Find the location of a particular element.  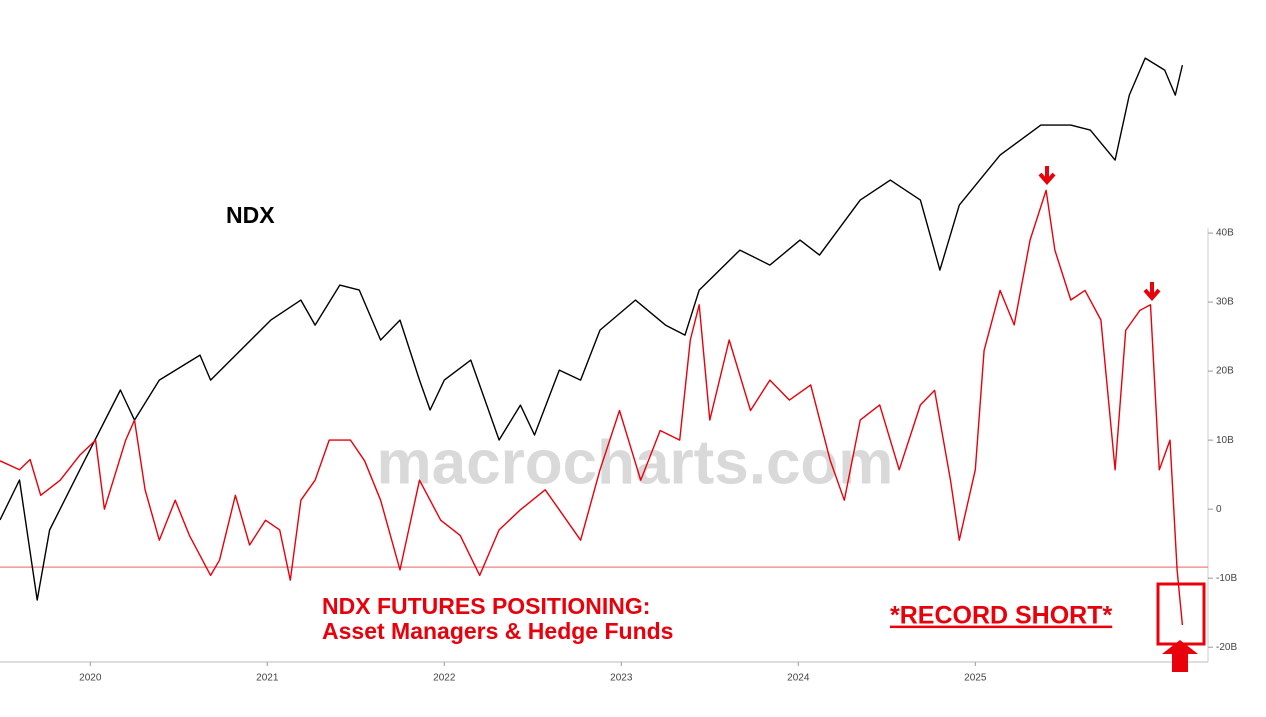

y2-tick-label: -20B is located at coordinates (1226, 647).